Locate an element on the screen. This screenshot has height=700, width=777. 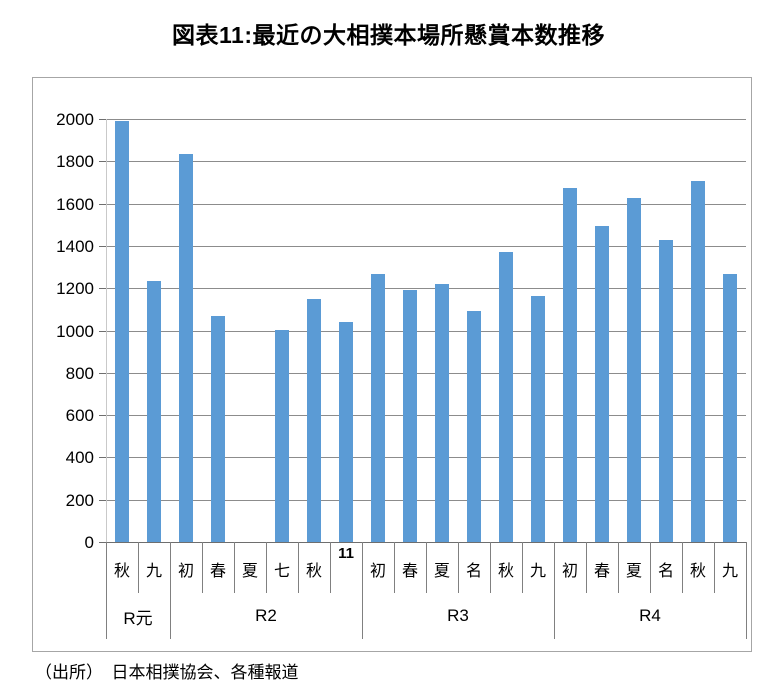
x-axis-label: 七 is located at coordinates (281, 571).